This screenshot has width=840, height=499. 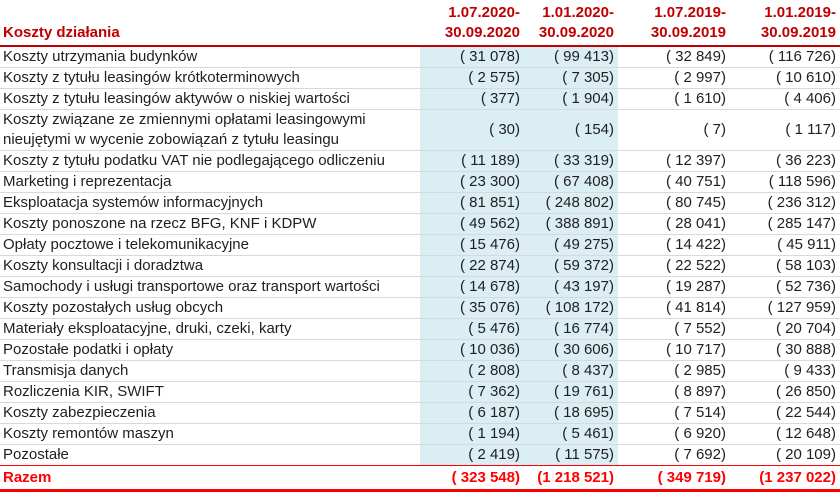 What do you see at coordinates (700, 77) in the screenshot?
I see `row-value: ( 2 997)` at bounding box center [700, 77].